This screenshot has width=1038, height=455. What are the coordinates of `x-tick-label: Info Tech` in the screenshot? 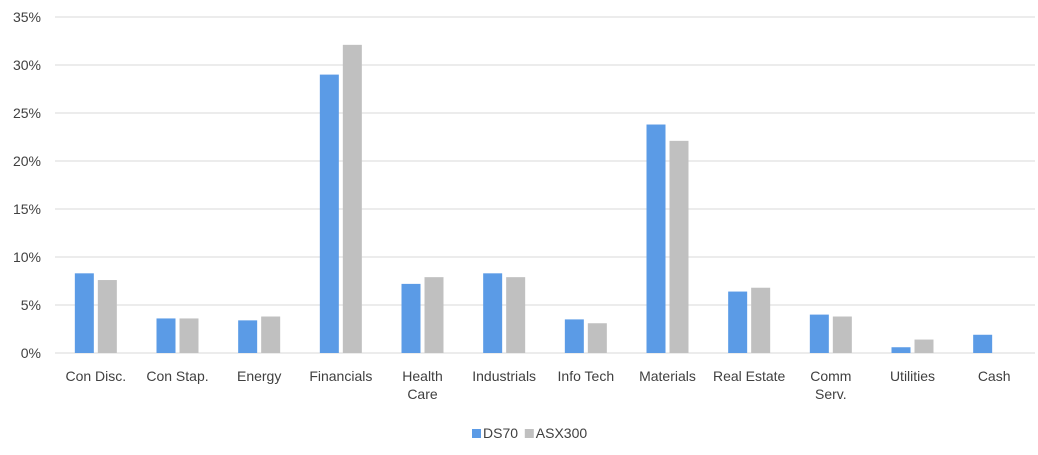 It's located at (586, 376).